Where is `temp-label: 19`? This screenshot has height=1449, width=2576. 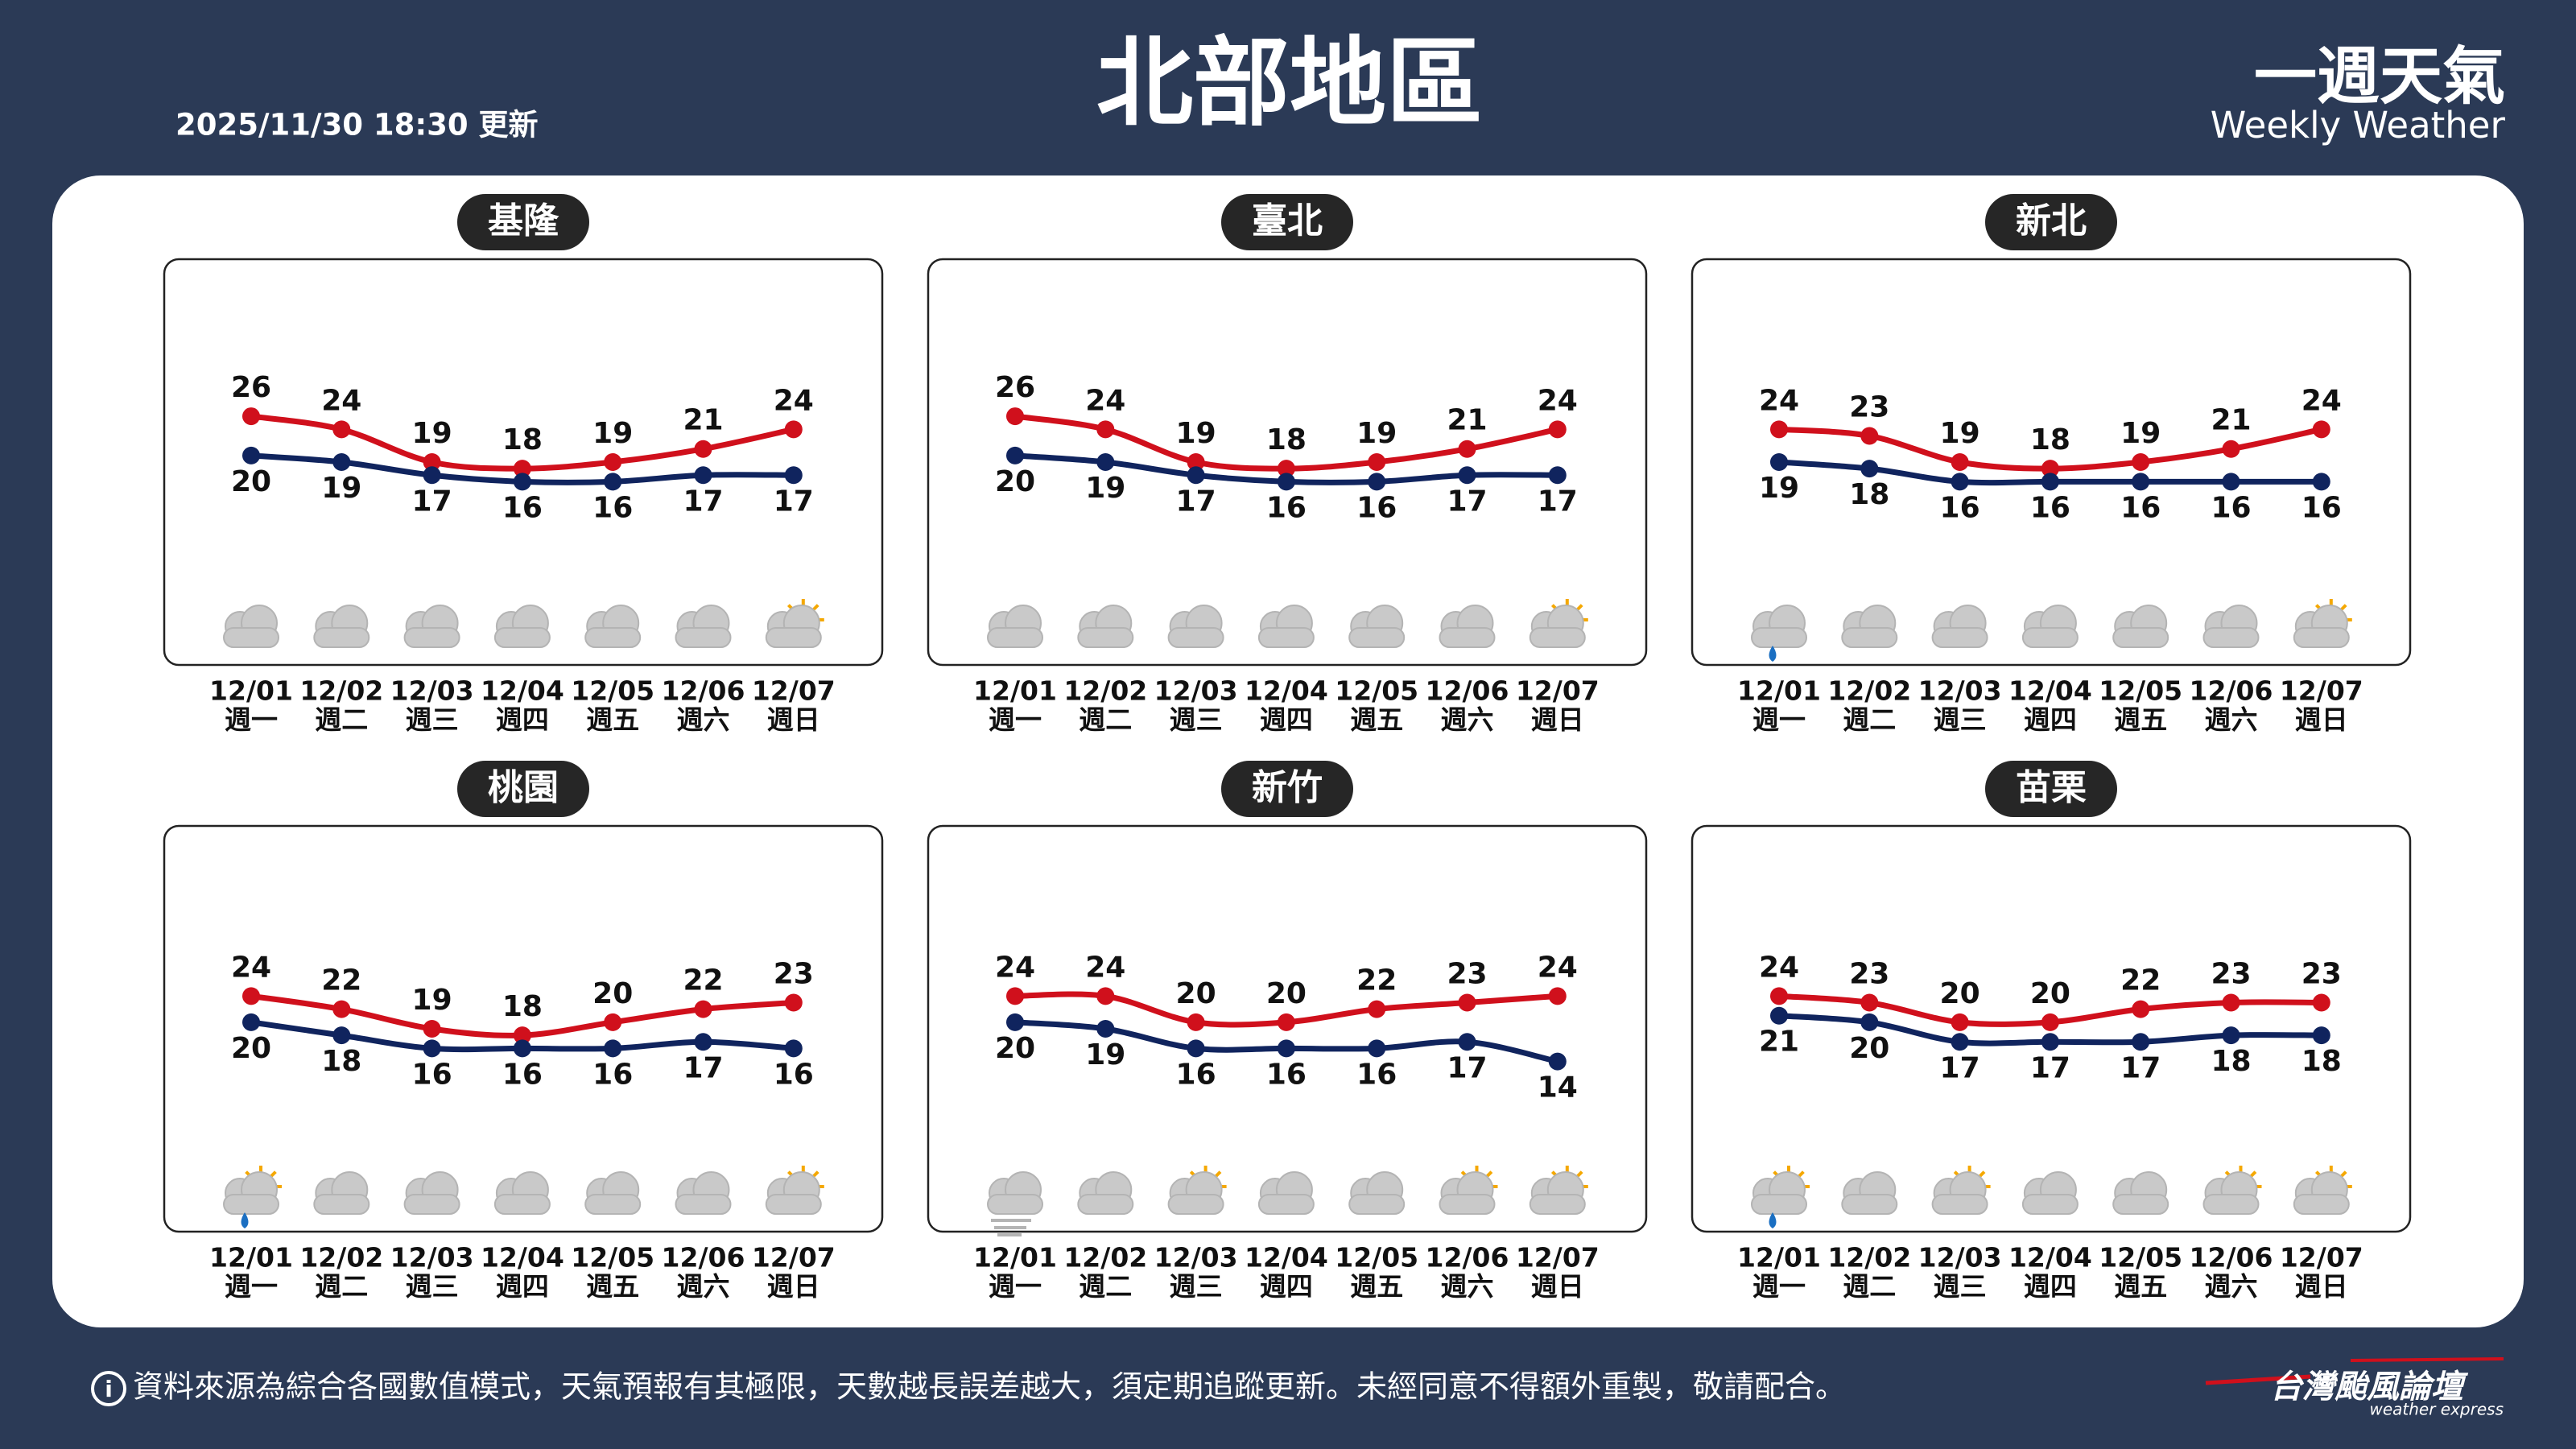
temp-label: 19 is located at coordinates (432, 1000).